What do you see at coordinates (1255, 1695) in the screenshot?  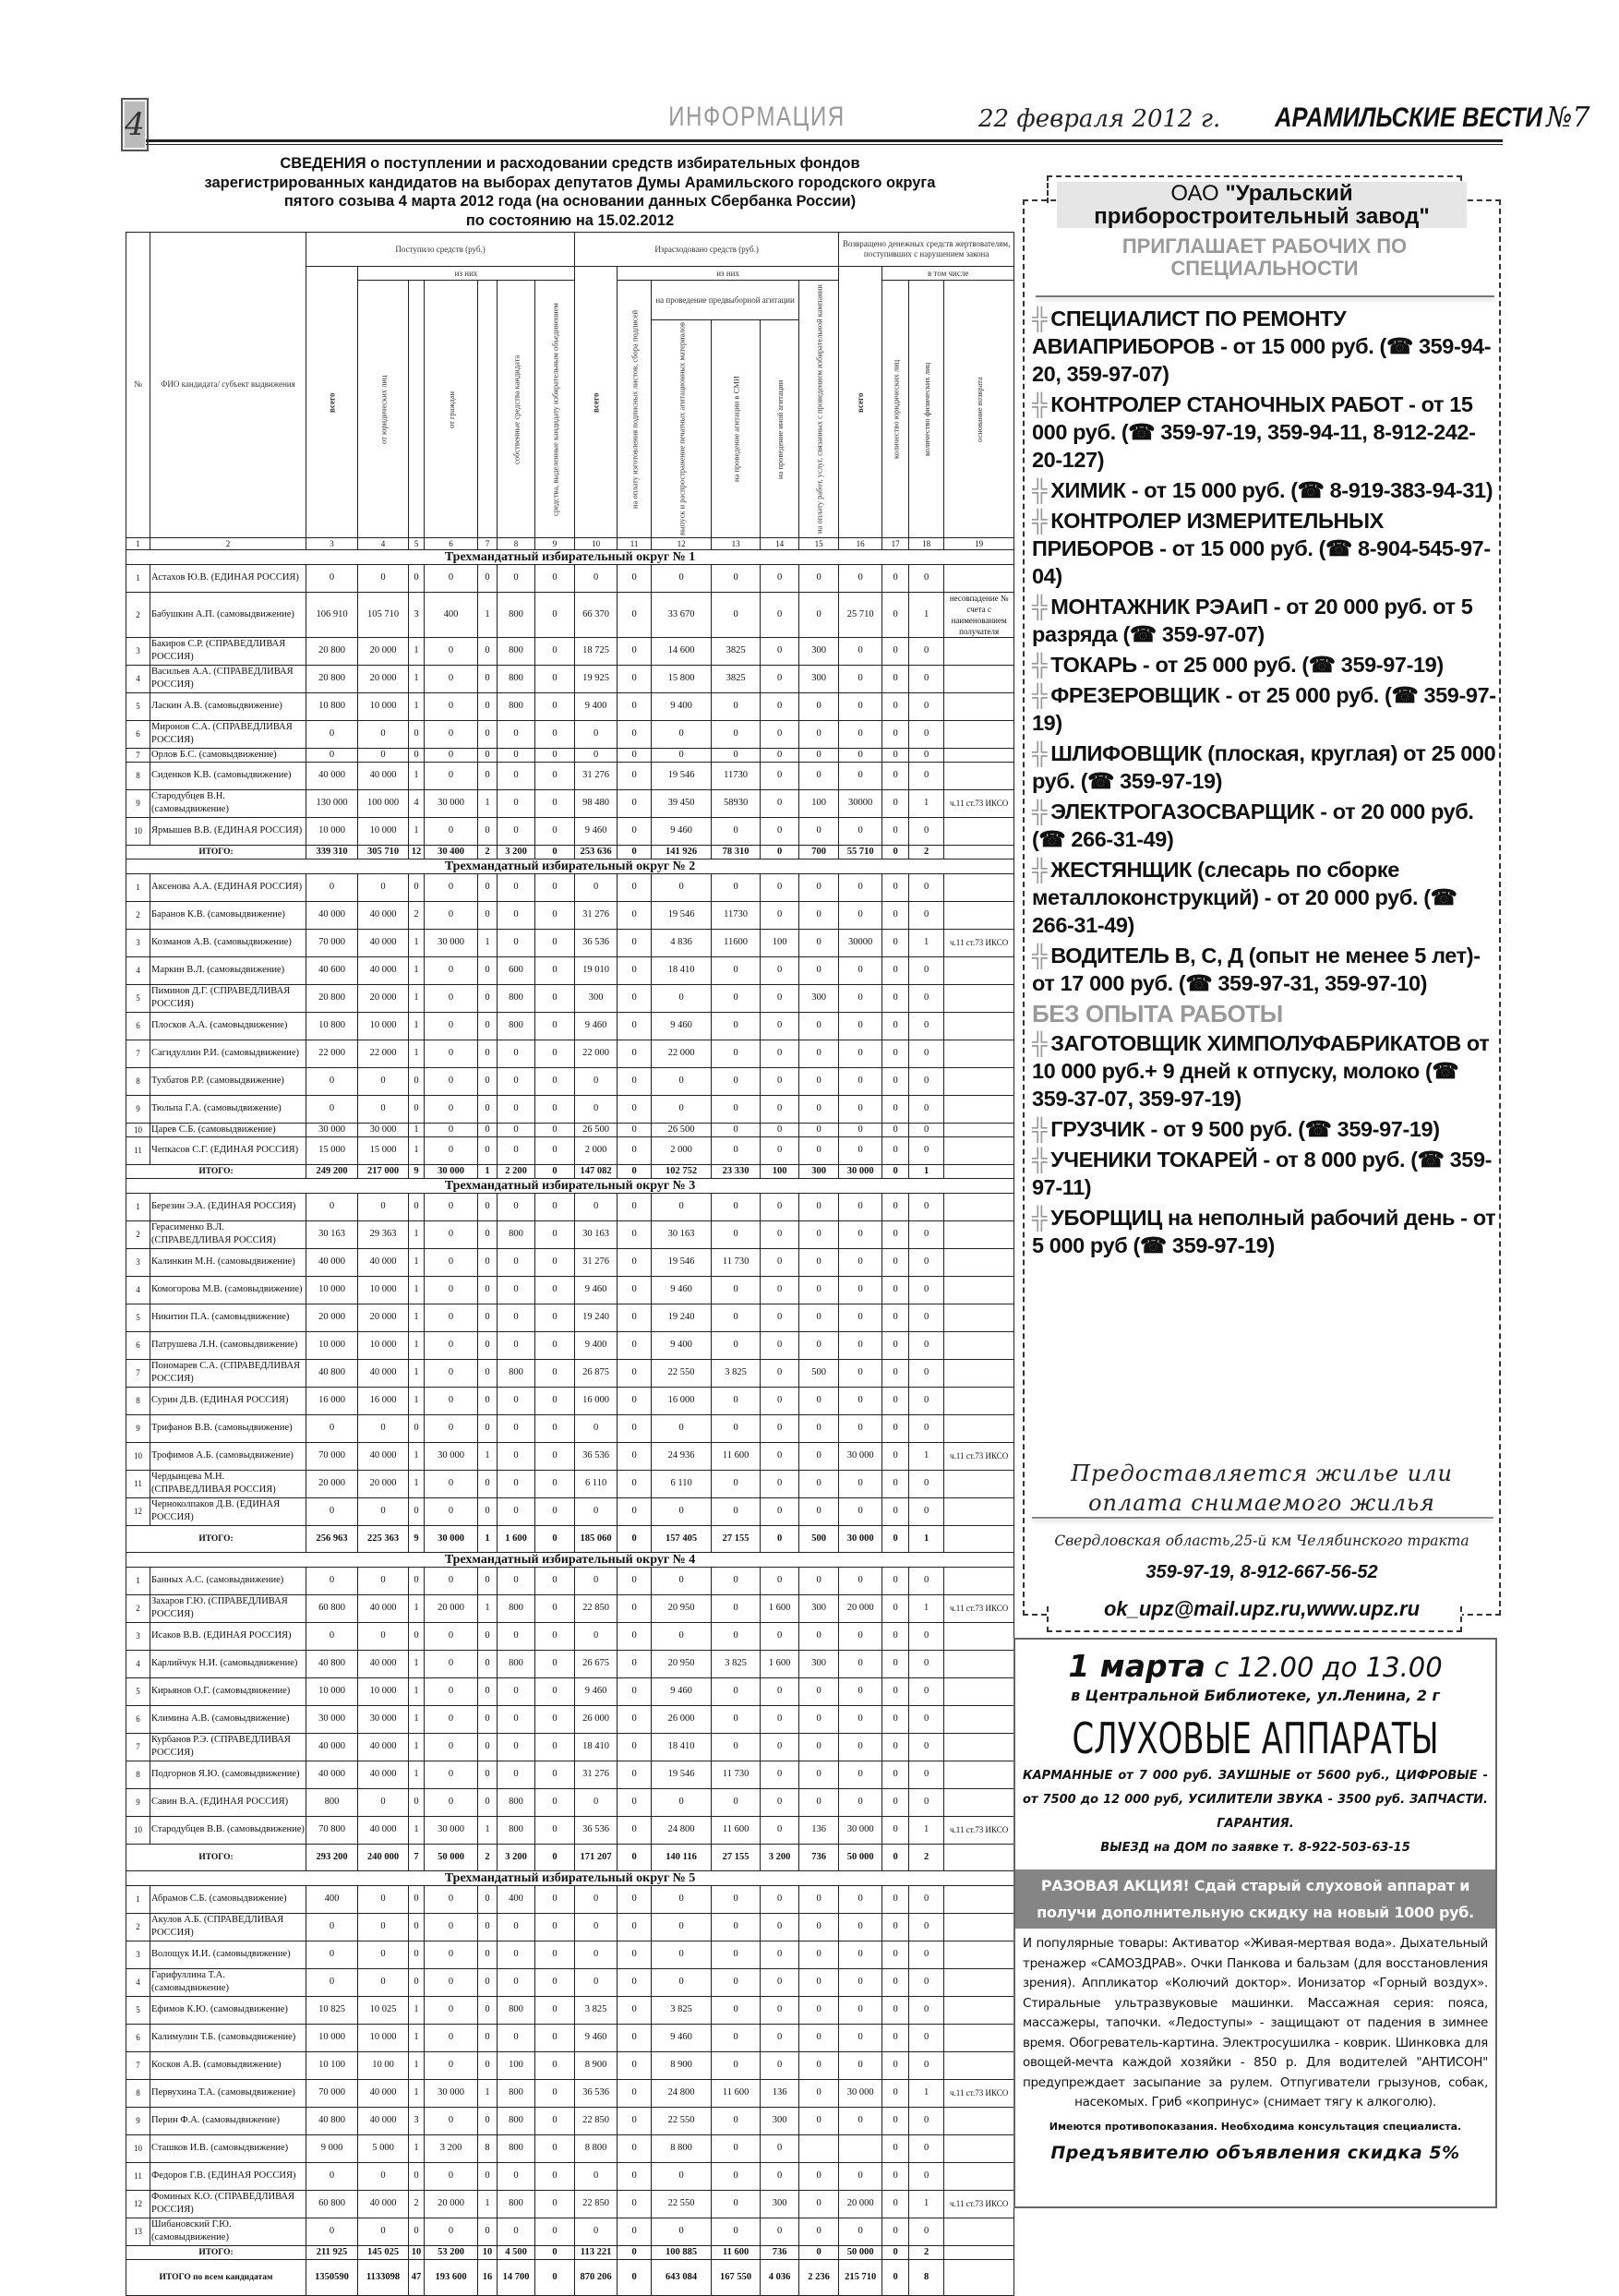 I see `event-place: в Центральной Библиотеке, ул.Ленина, 2 г` at bounding box center [1255, 1695].